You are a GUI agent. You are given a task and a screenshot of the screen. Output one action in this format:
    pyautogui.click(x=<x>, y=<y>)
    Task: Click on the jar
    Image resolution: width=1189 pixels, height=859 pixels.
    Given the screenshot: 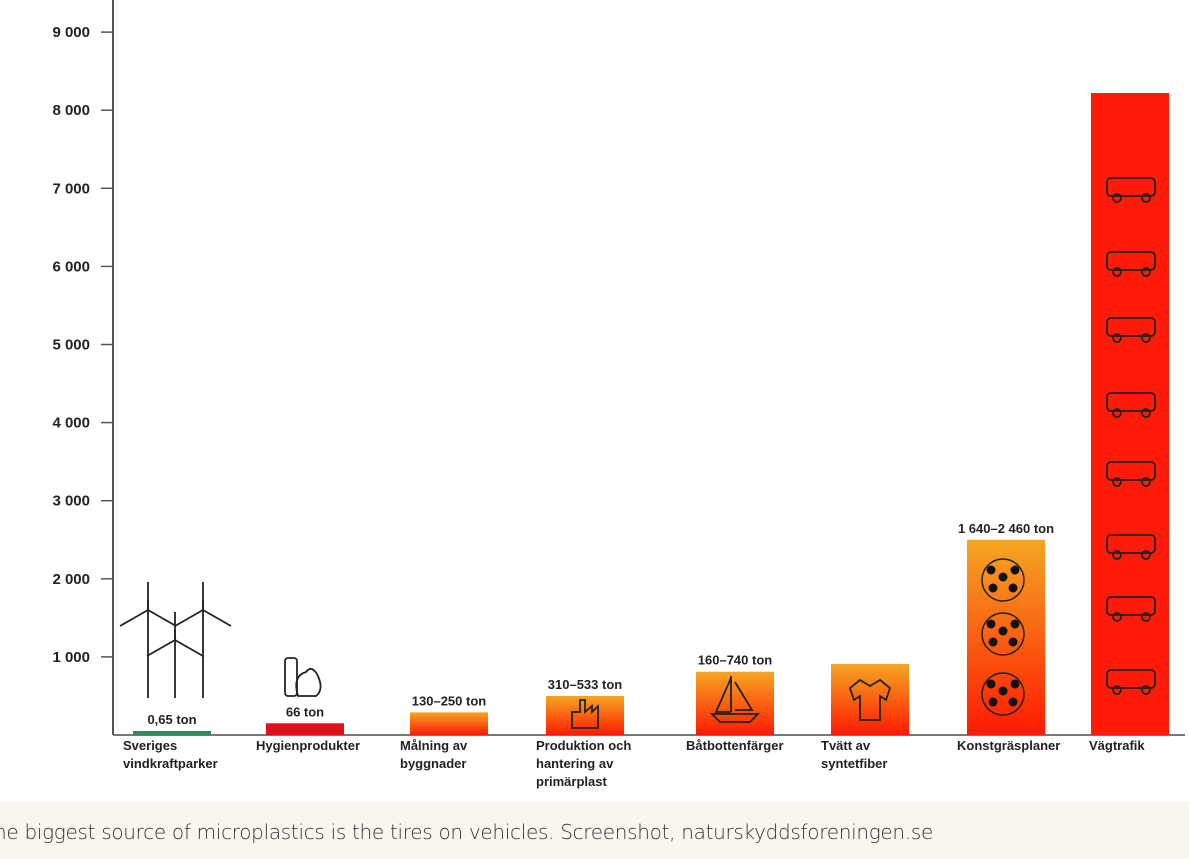 What is the action you would take?
    pyautogui.click(x=308, y=682)
    